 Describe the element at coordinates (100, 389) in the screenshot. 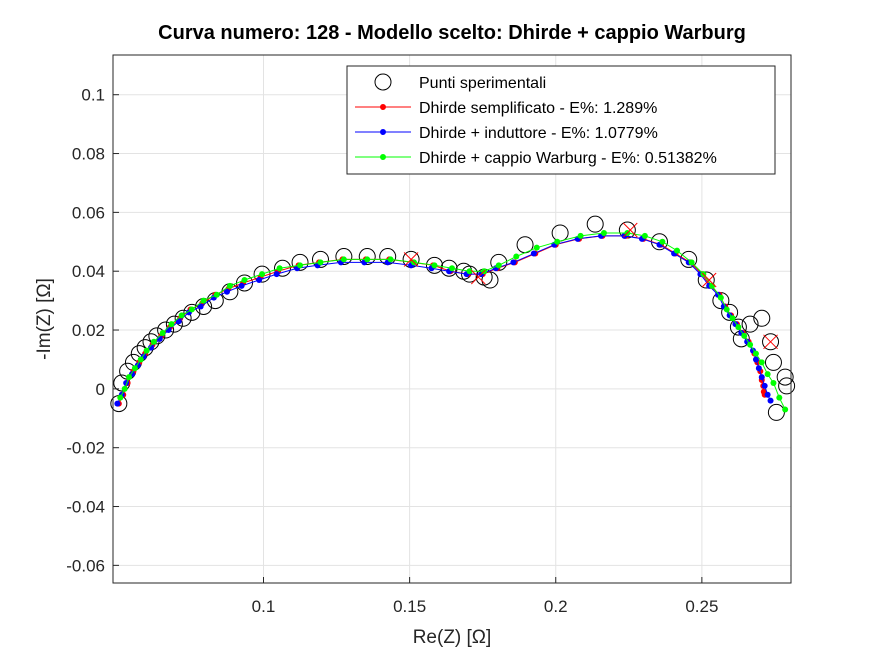

I see `y-tick-label: 0` at that location.